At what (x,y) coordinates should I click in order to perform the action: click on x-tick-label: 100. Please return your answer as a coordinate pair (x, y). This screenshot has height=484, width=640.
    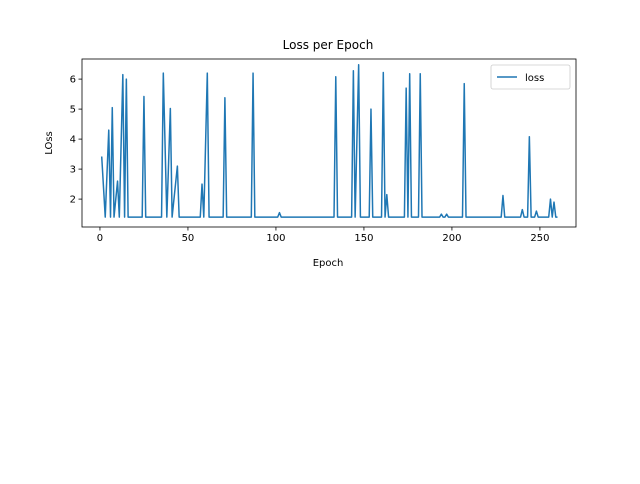
    Looking at the image, I should click on (275, 238).